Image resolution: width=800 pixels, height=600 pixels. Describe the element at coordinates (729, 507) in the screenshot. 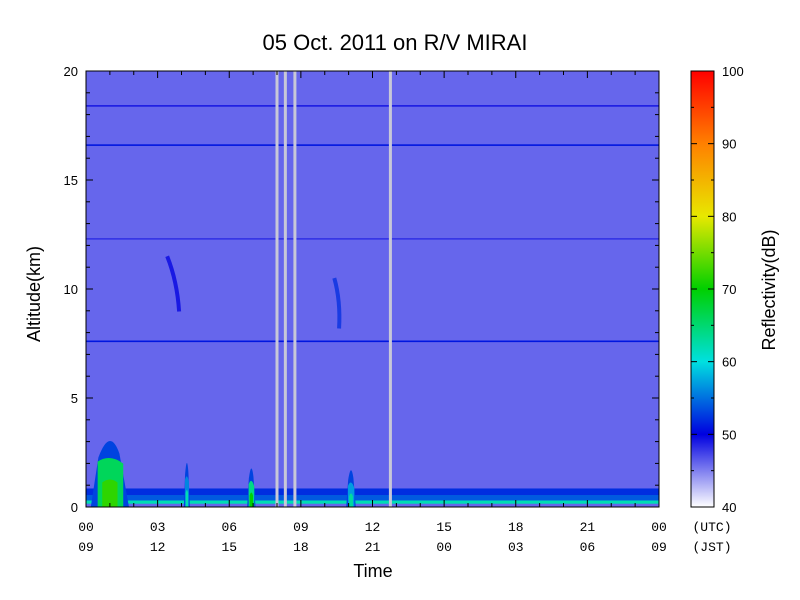

I see `colorbar-tick-label: 40` at that location.